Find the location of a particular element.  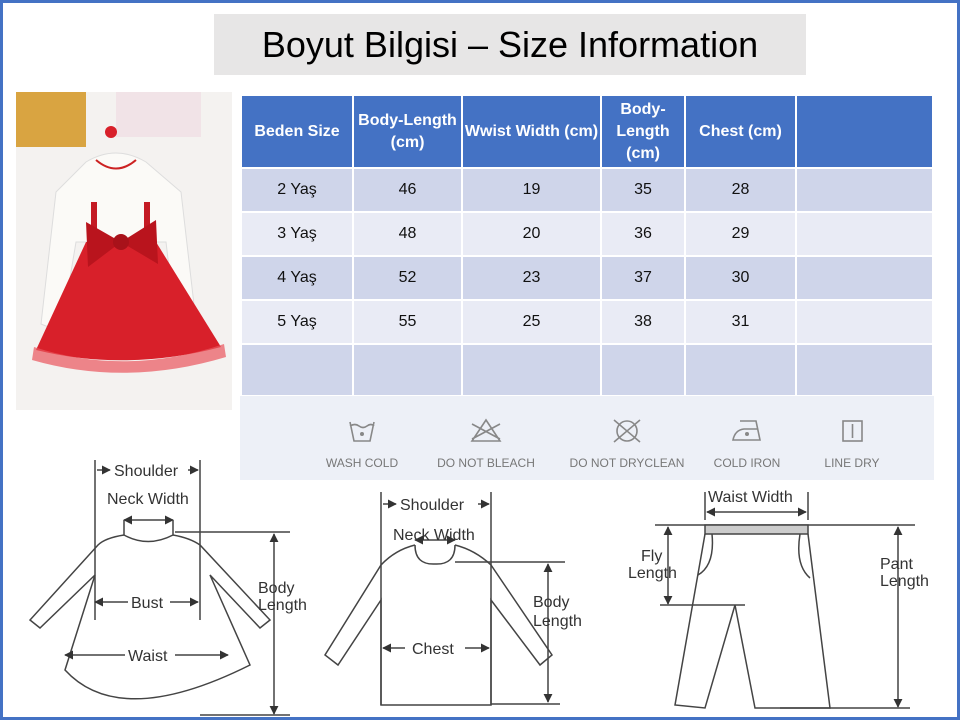

cell: 37 is located at coordinates (643, 278).